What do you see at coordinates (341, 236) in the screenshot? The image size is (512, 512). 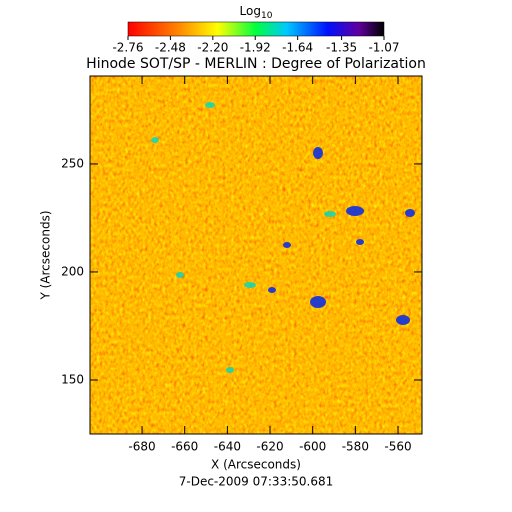 I see `polarization-patches` at bounding box center [341, 236].